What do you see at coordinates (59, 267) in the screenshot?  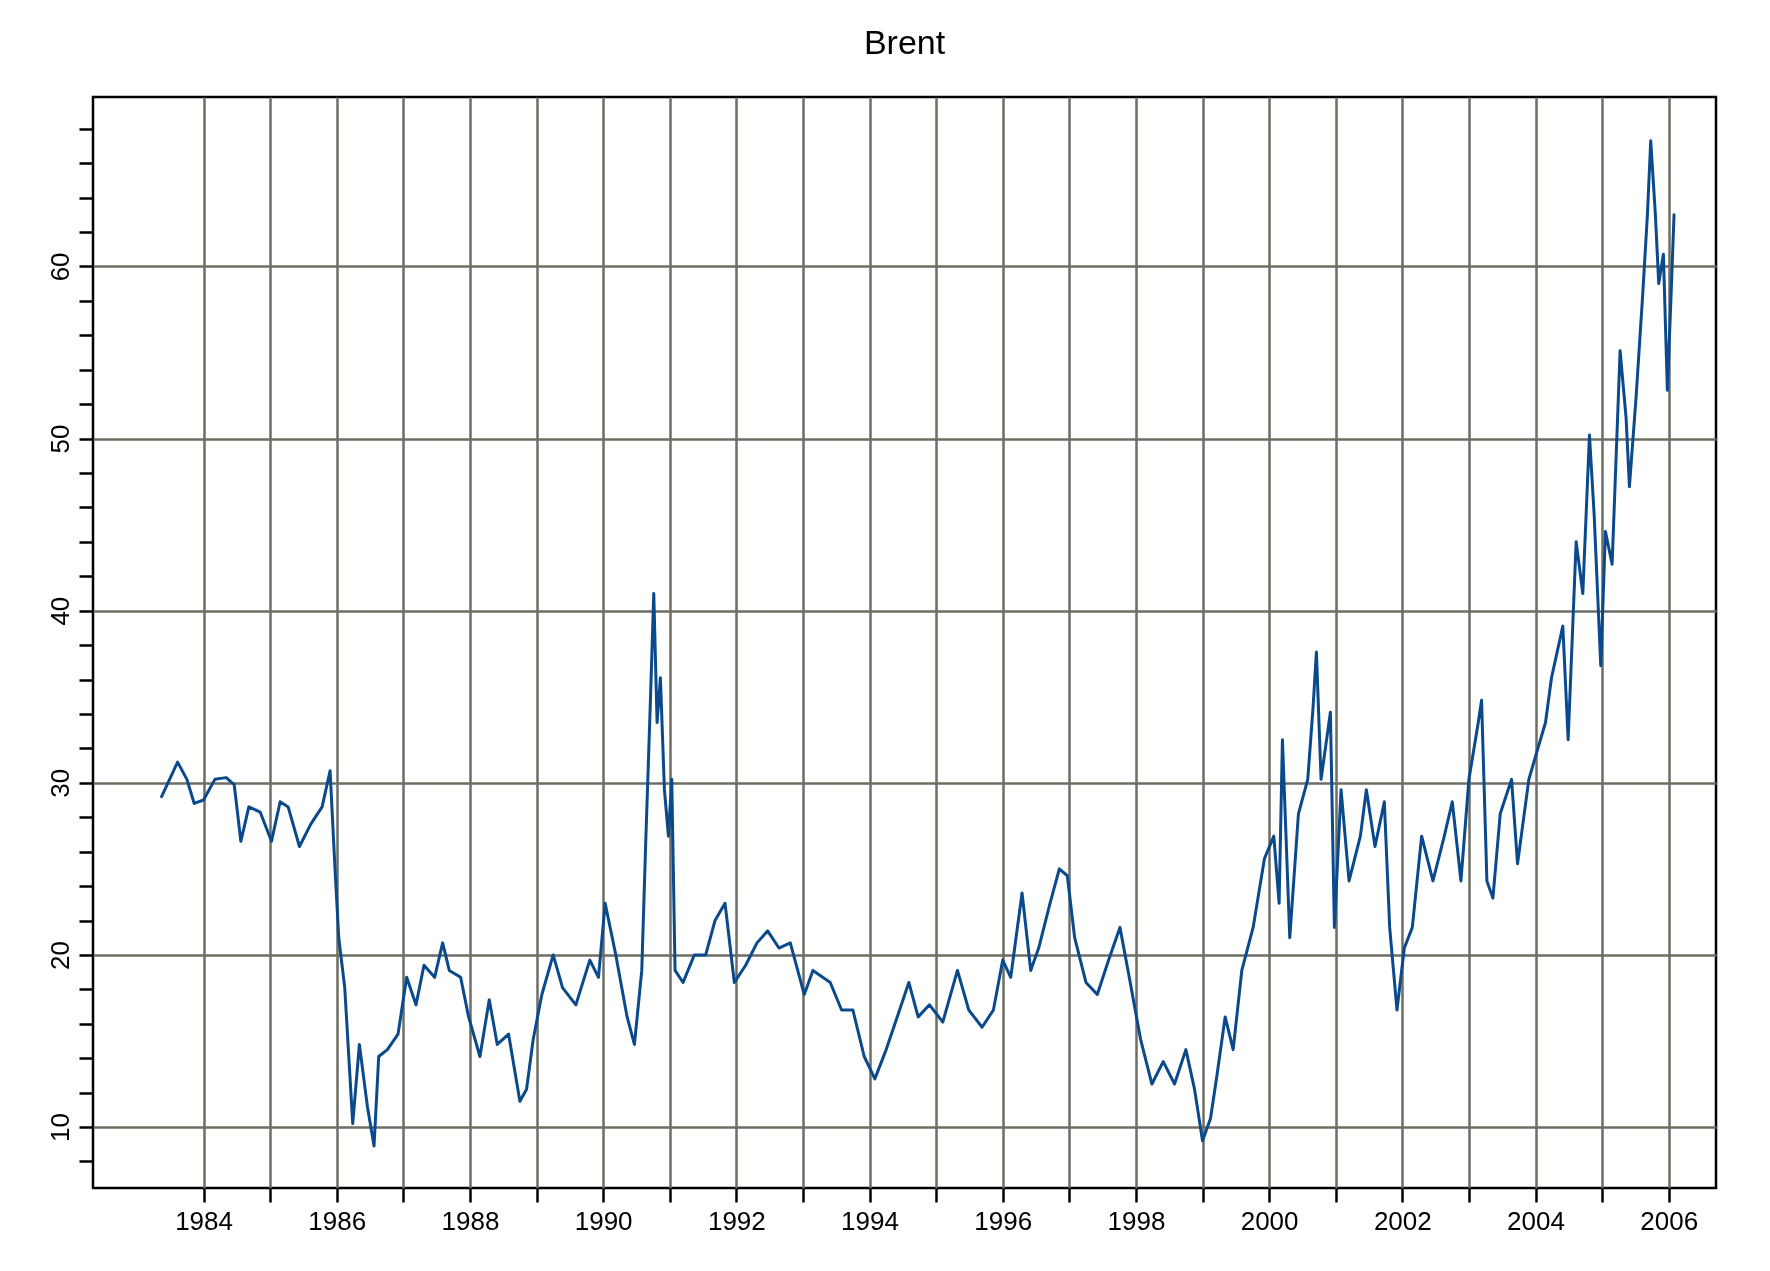 I see `y-tick-label: 60` at bounding box center [59, 267].